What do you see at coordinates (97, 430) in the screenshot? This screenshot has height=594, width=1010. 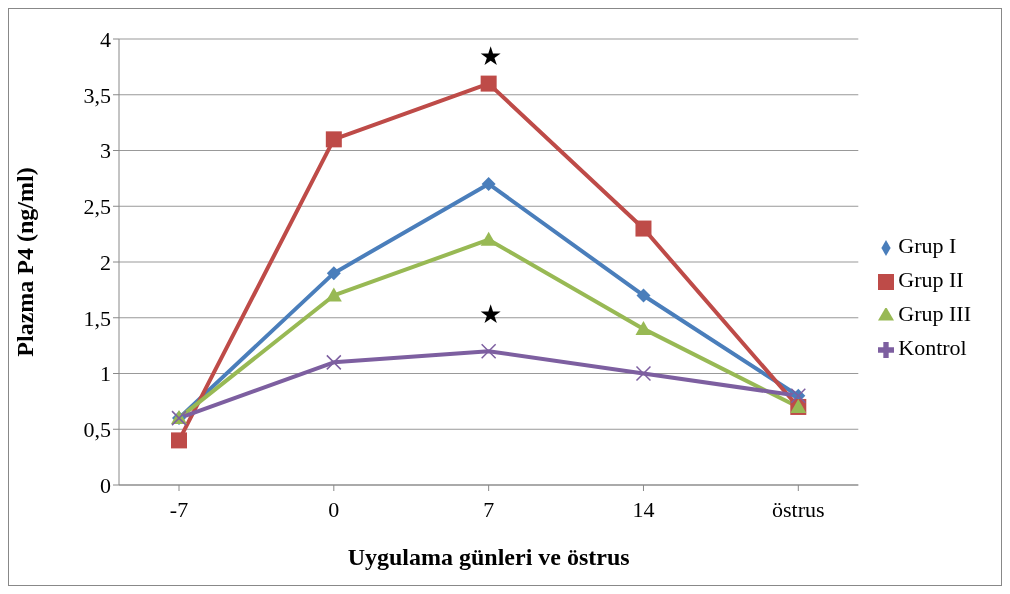 I see `y-tick-label: 0,5` at bounding box center [97, 430].